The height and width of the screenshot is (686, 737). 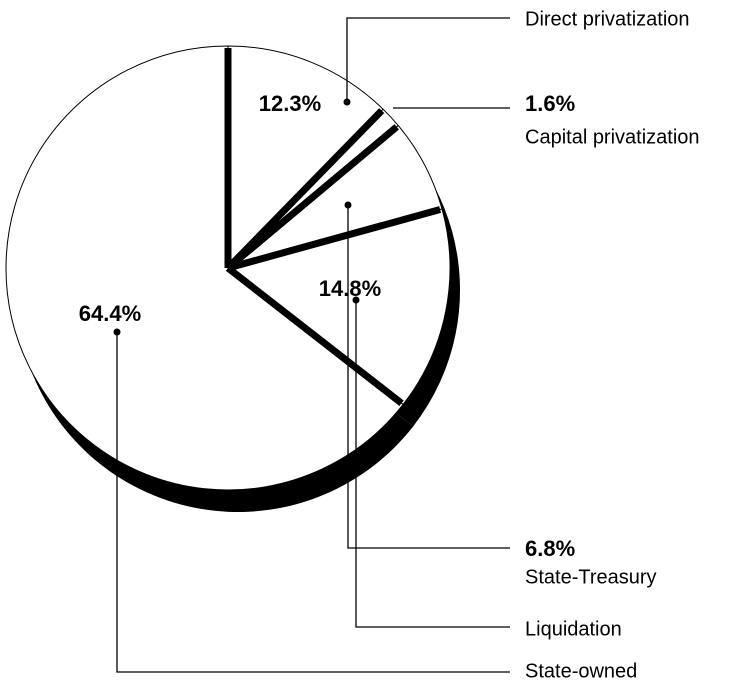 I want to click on value-label: 12.3%, so click(x=290, y=103).